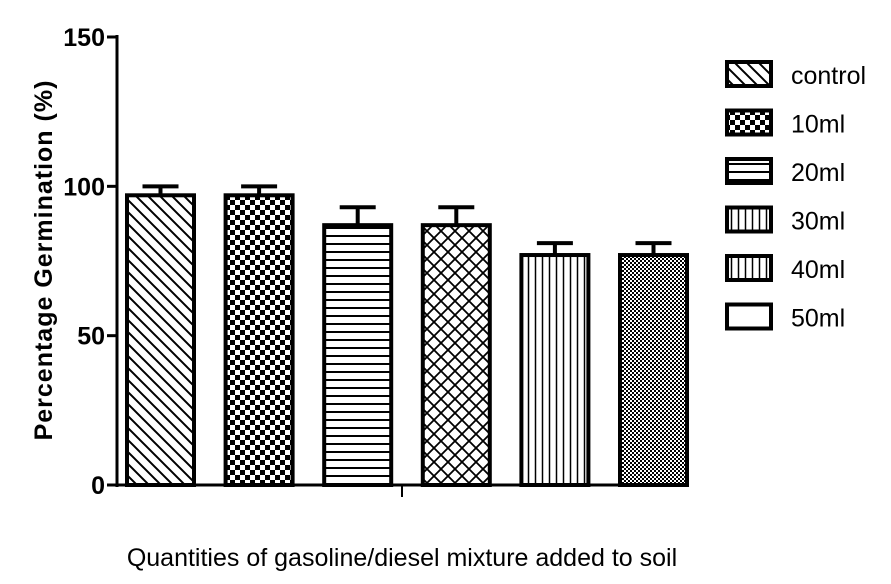 This screenshot has width=891, height=584. What do you see at coordinates (818, 125) in the screenshot?
I see `legend-label-10ml: 10ml` at bounding box center [818, 125].